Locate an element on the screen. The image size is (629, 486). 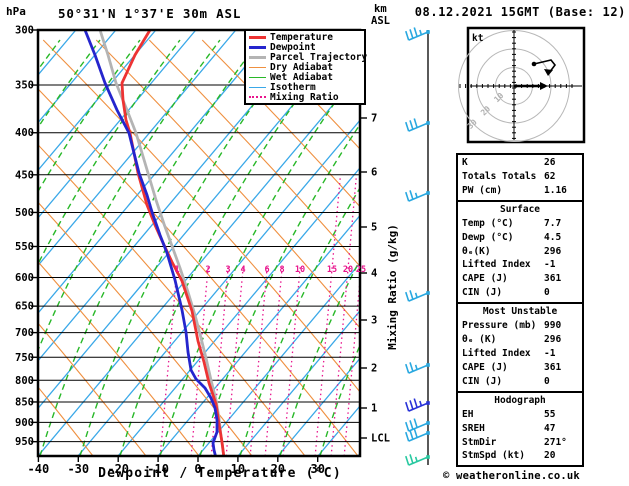
altitude-tick-label: 5 is located at coordinates (374, 228).